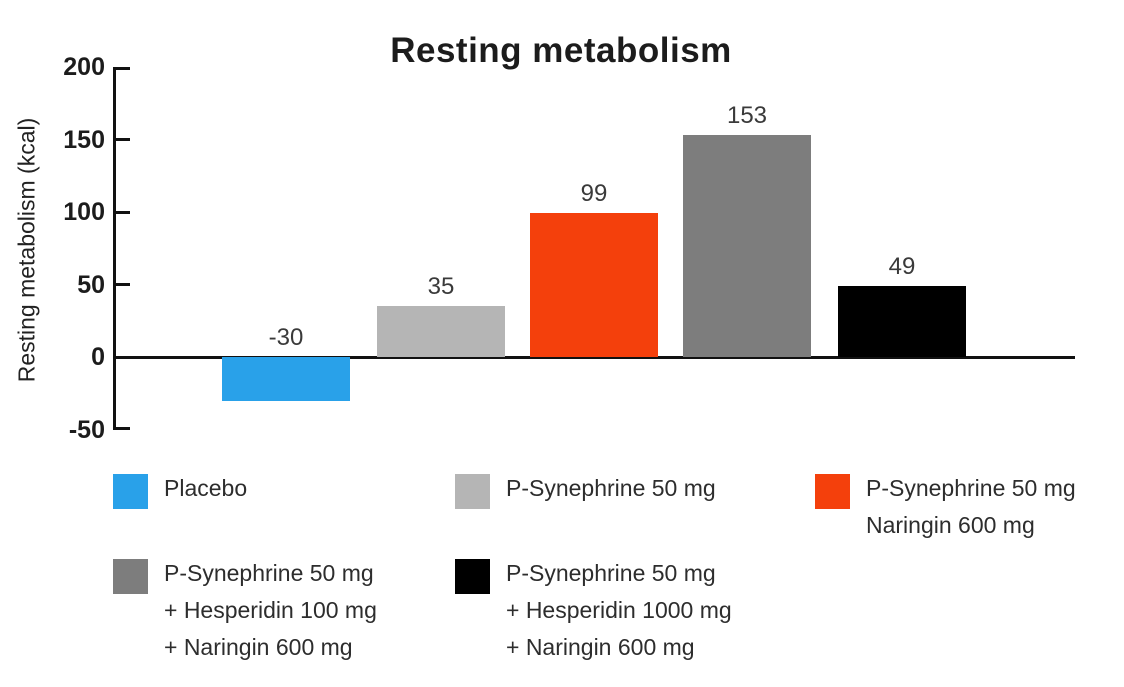  What do you see at coordinates (86, 429) in the screenshot?
I see `y-tick-label: -50` at bounding box center [86, 429].